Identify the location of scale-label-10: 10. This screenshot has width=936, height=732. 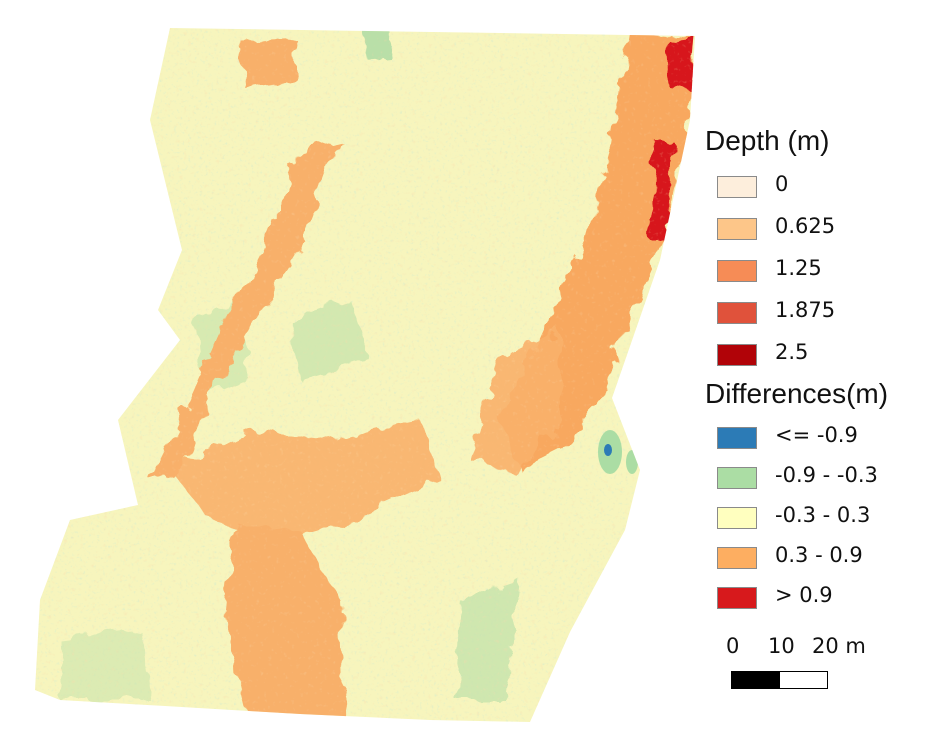
(781, 646).